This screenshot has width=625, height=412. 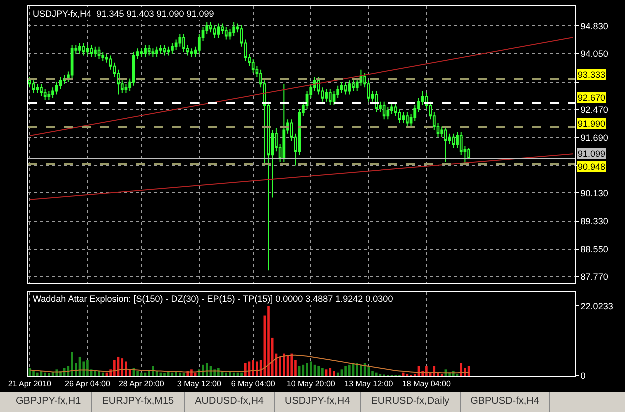 I want to click on y-tick-label: 0, so click(x=583, y=376).